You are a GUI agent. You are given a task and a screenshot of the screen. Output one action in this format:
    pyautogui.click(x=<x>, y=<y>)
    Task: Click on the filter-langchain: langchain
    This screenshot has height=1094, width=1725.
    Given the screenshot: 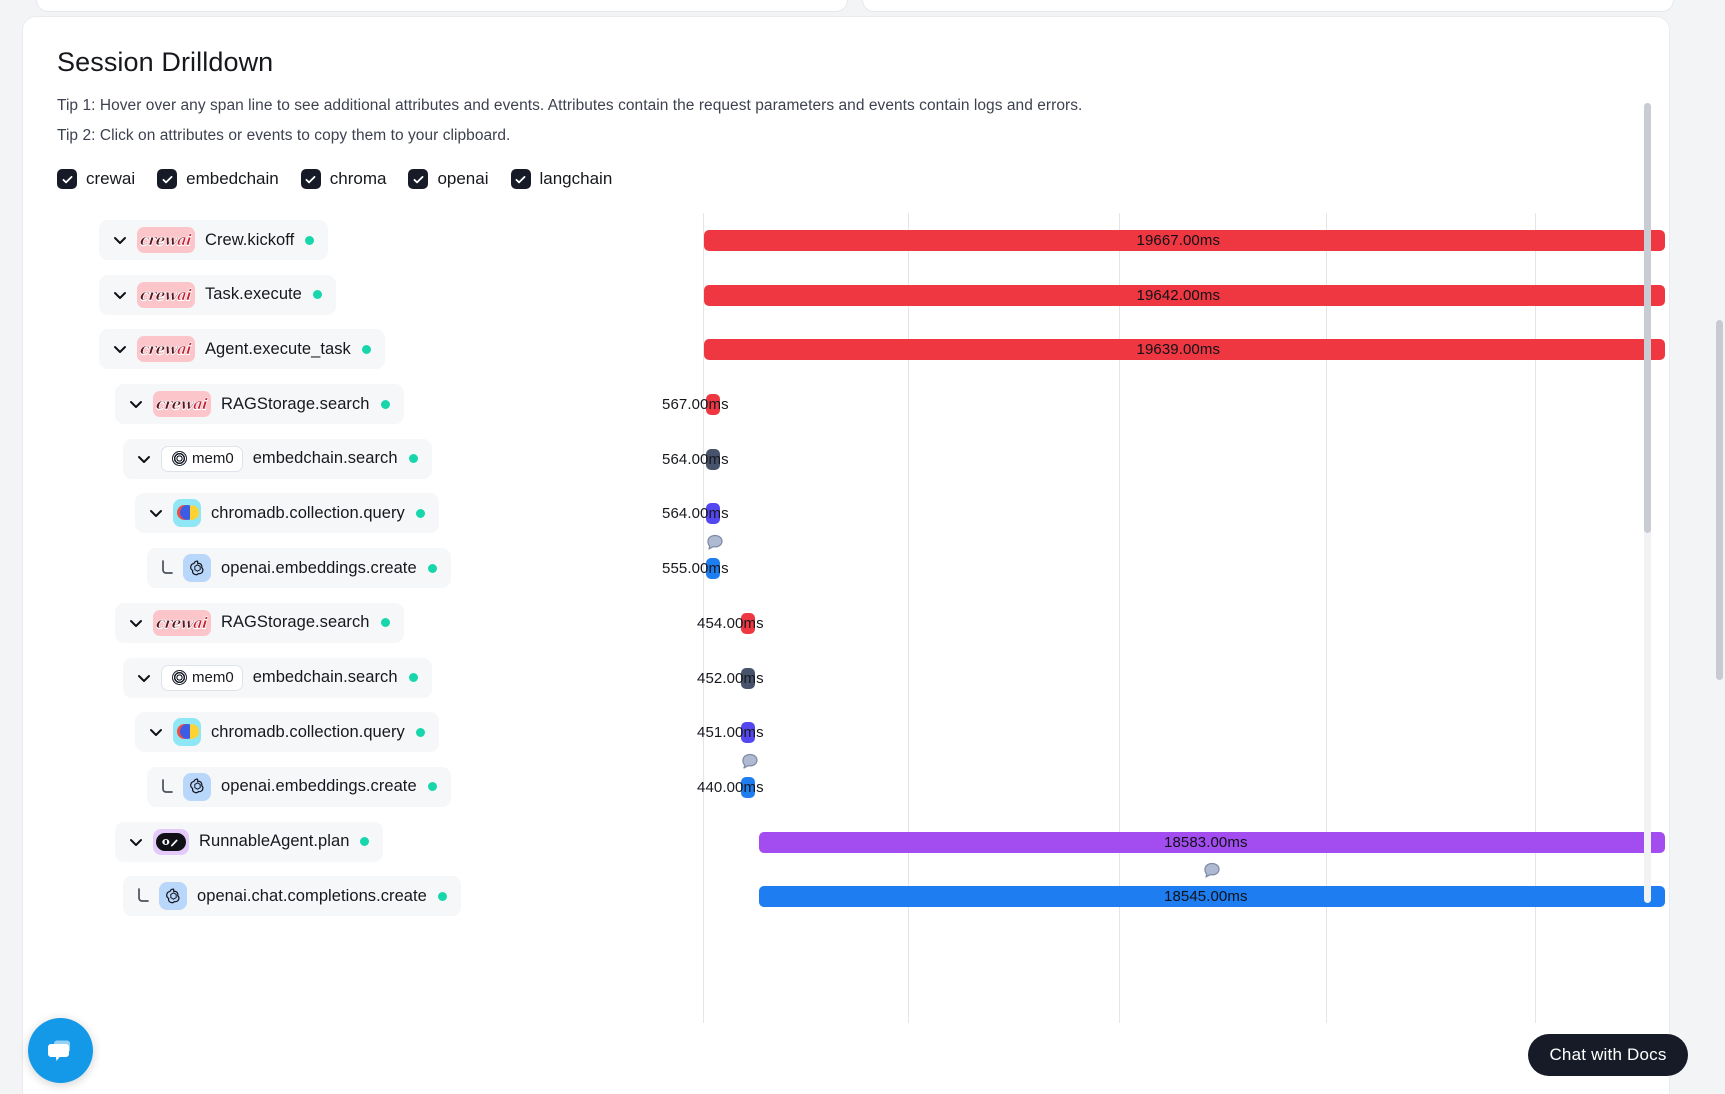 What is the action you would take?
    pyautogui.click(x=561, y=179)
    